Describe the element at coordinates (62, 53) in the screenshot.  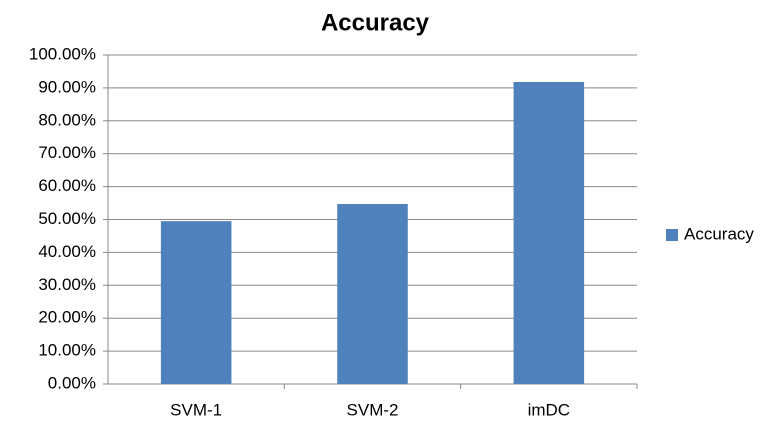
I see `y-tick-label: 100.00%` at that location.